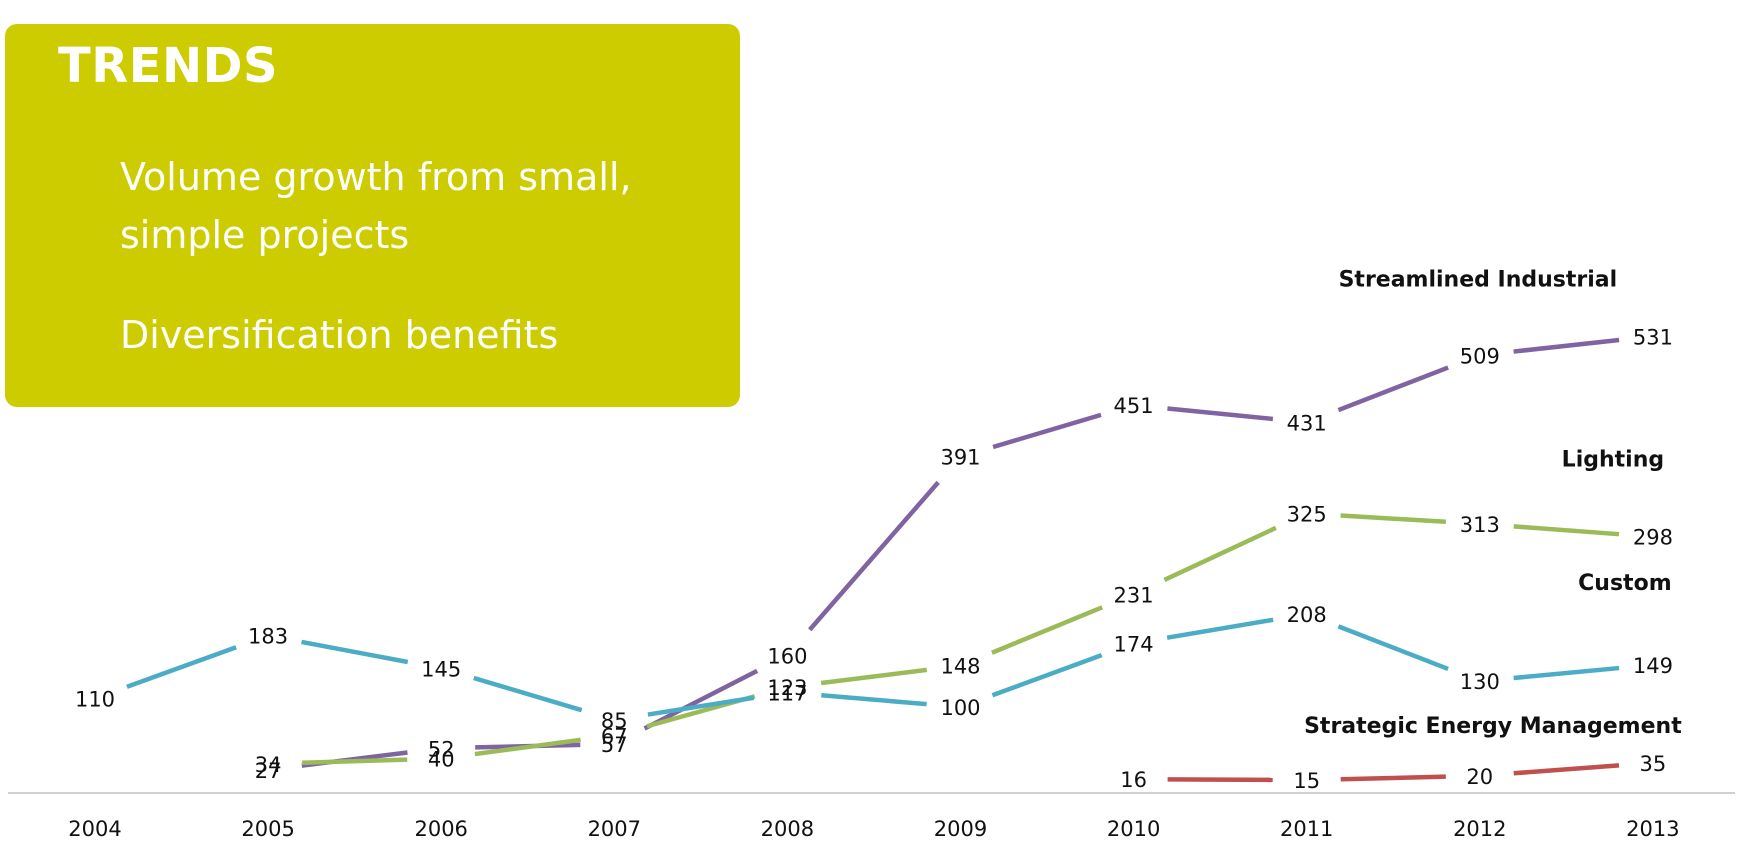 The height and width of the screenshot is (841, 1743). I want to click on data-label-custom-2010: 174, so click(1134, 644).